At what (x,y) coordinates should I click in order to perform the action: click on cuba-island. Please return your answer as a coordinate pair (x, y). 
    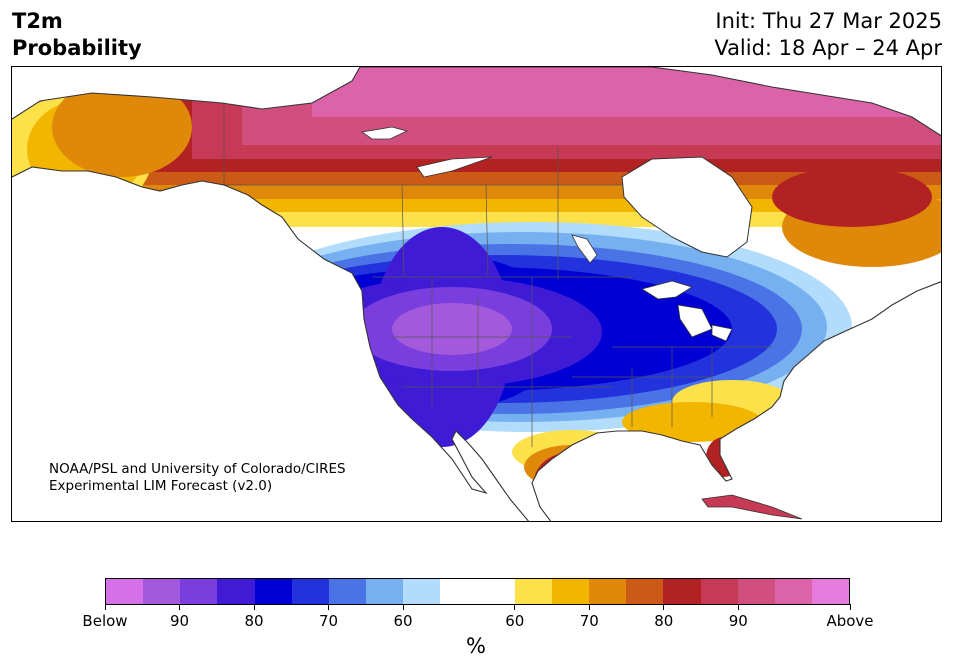
    Looking at the image, I should click on (752, 507).